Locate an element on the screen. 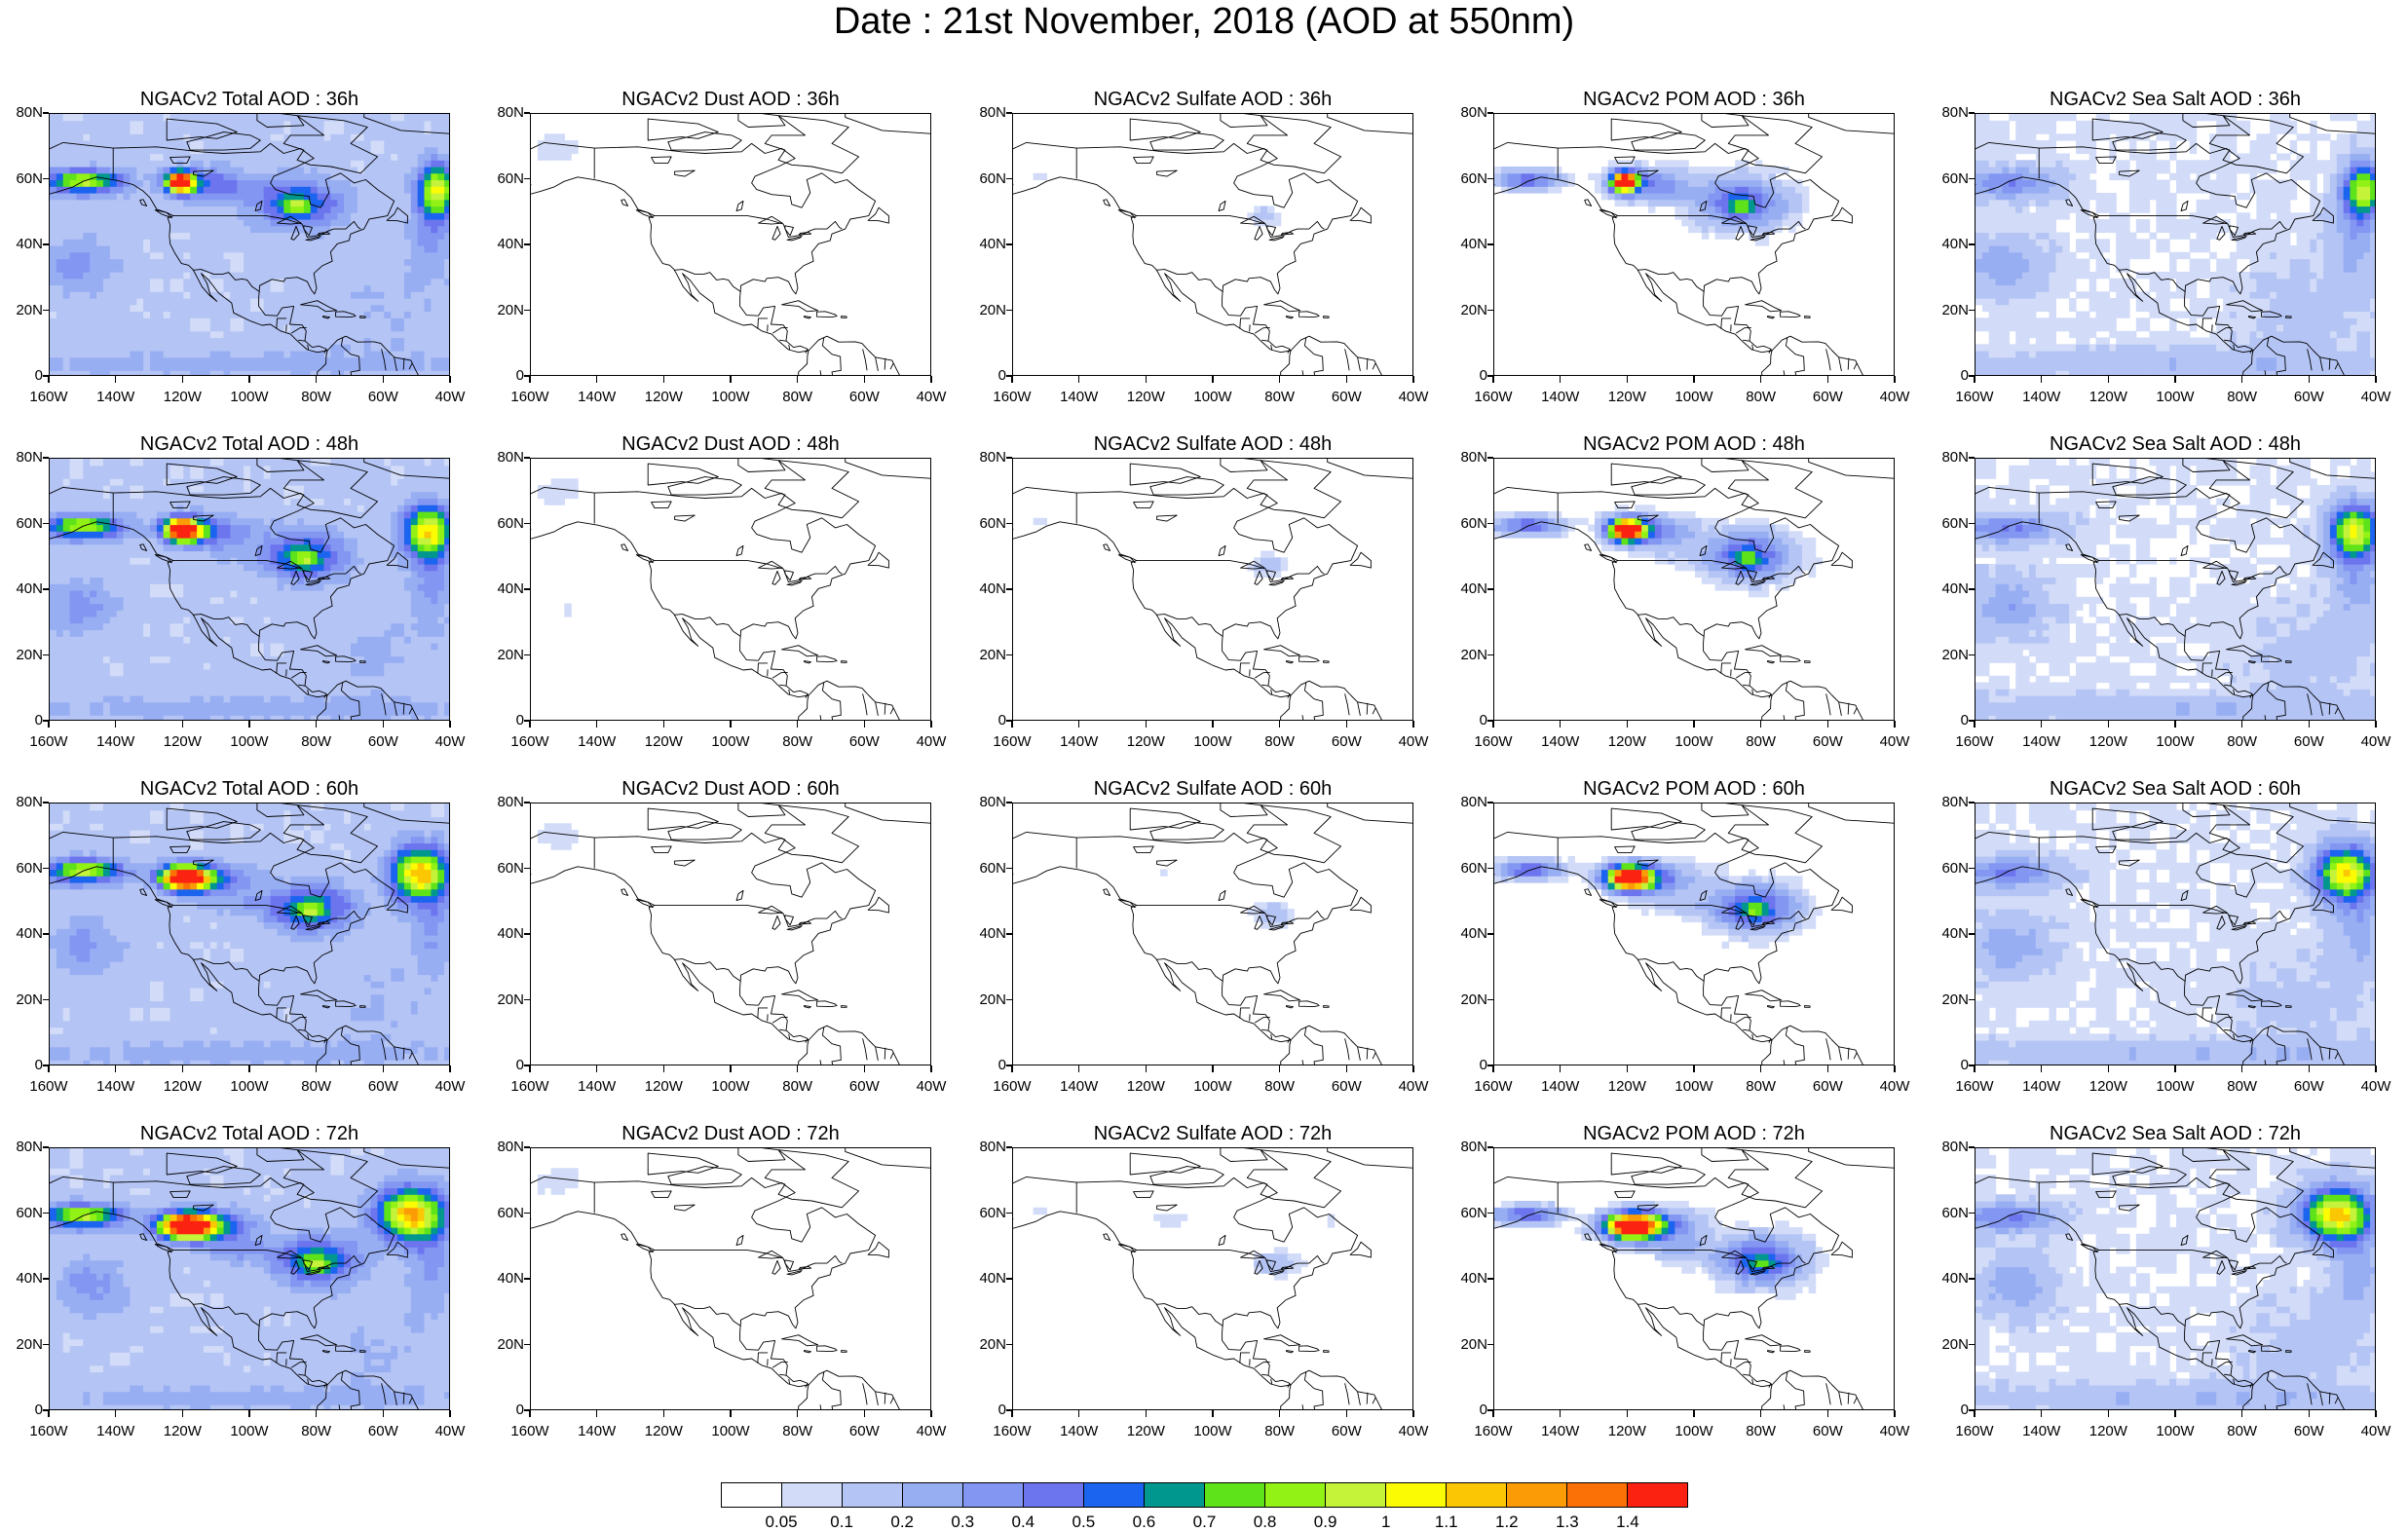  colorbar-label: 1 is located at coordinates (1386, 1522).